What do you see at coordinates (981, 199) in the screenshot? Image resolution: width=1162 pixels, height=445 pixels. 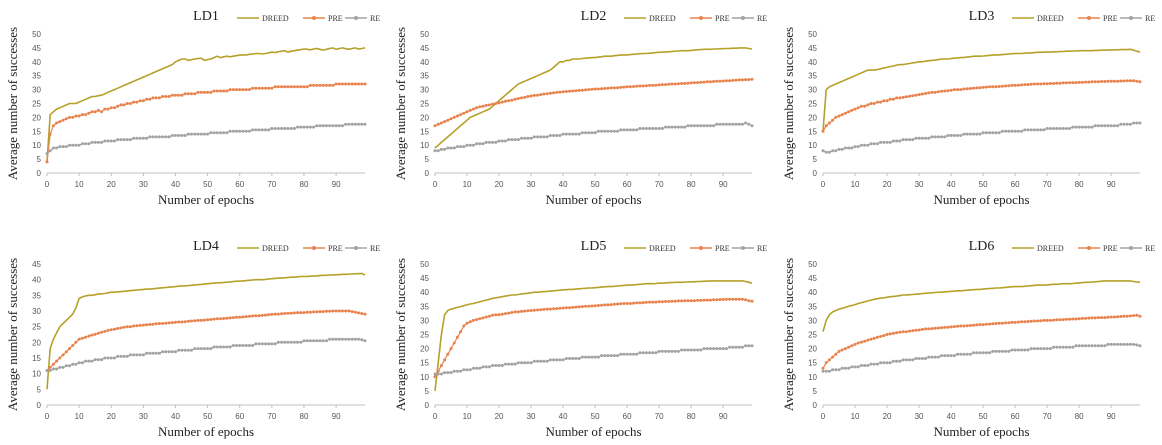 I see `x-axis-label: Number of epochs` at bounding box center [981, 199].